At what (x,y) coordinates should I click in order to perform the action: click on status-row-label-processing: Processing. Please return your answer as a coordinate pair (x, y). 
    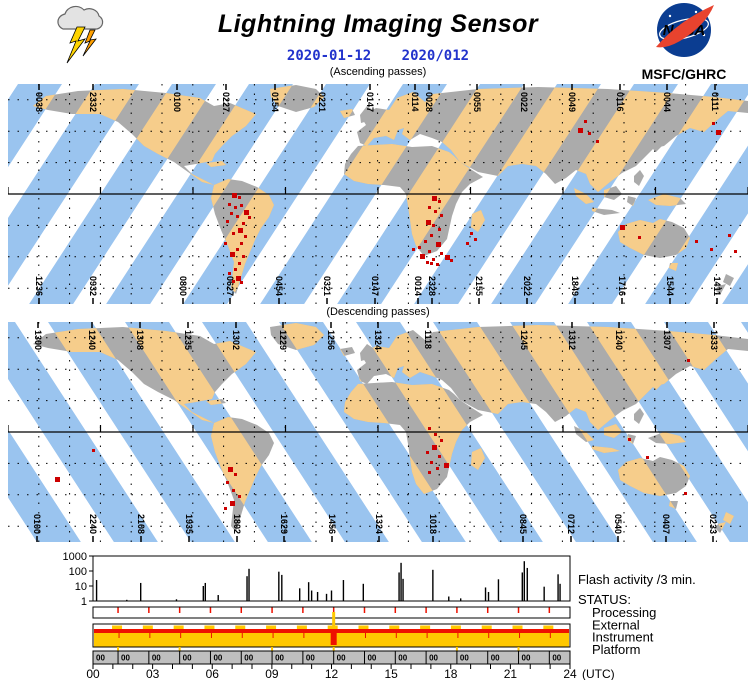
    Looking at the image, I should click on (624, 612).